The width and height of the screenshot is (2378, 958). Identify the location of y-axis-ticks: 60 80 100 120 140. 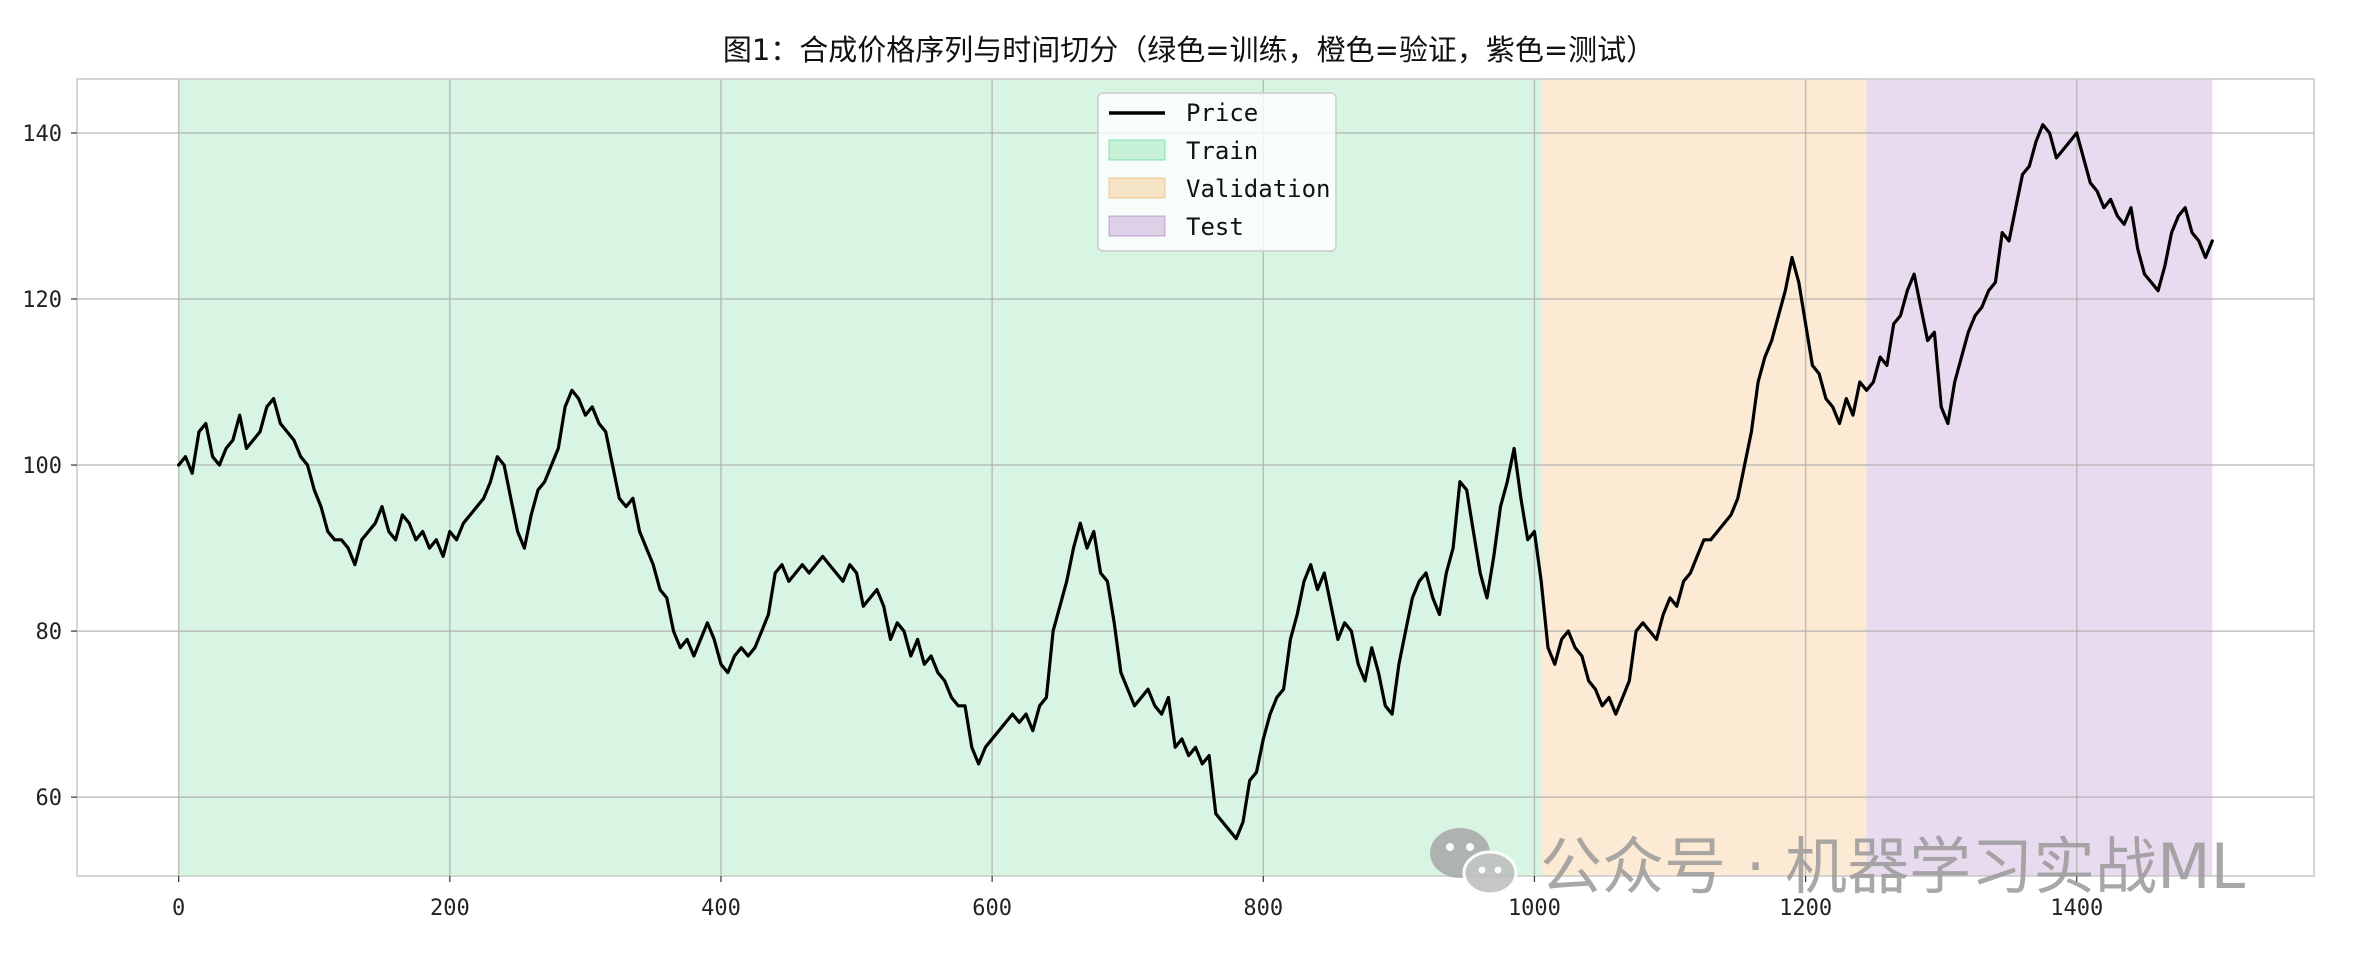
(49, 466).